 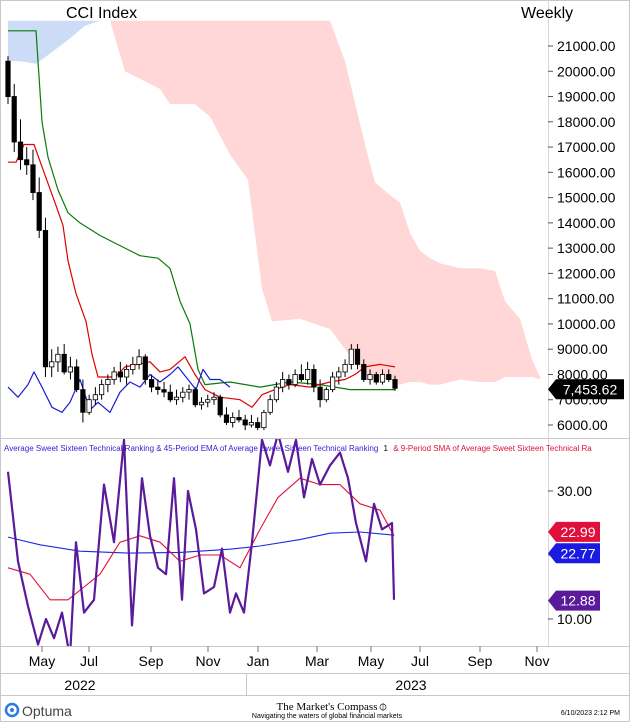 What do you see at coordinates (574, 619) in the screenshot?
I see `y-tick-label: 10.00` at bounding box center [574, 619].